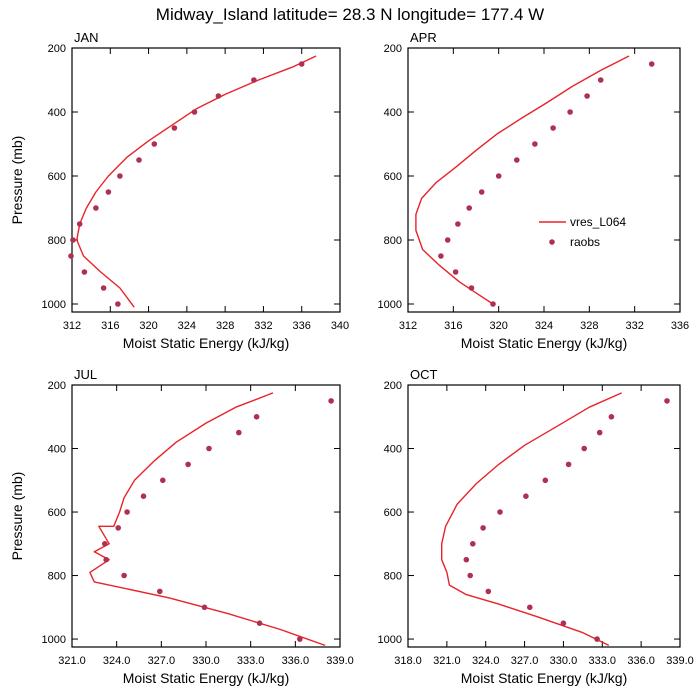  I want to click on panel-title: APR, so click(423, 37).